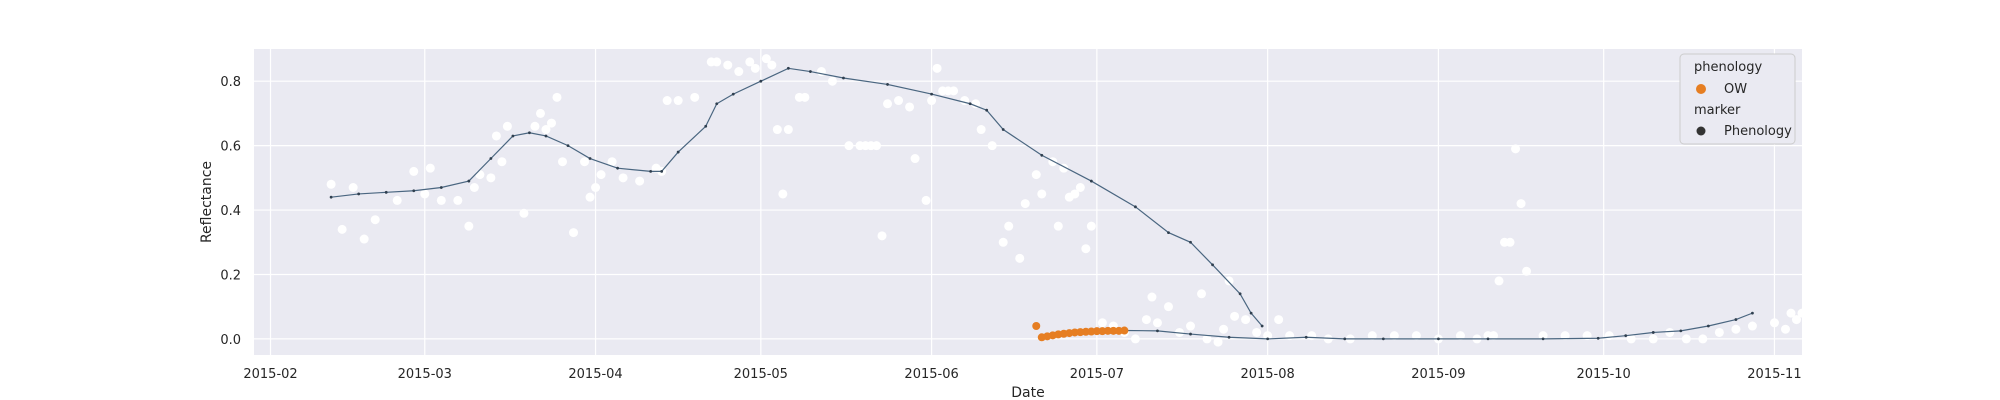 This screenshot has width=2000, height=400. Describe the element at coordinates (1097, 374) in the screenshot. I see `x-tick-label: 2015-07` at that location.